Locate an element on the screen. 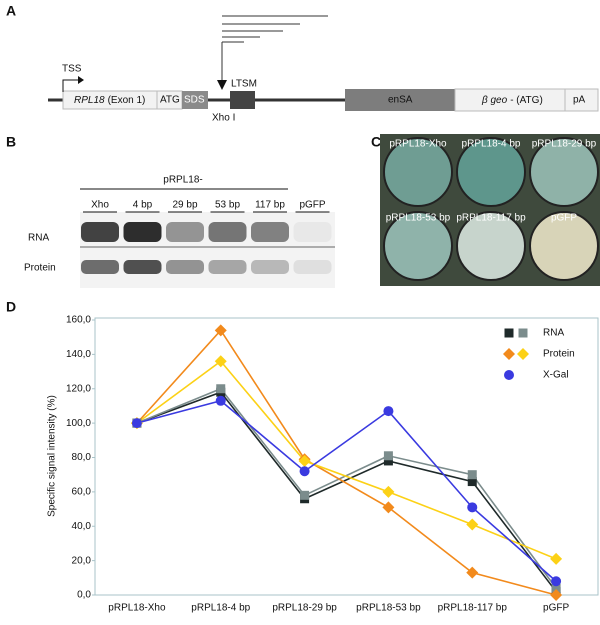 The width and height of the screenshot is (600, 625). atg-label: ATG is located at coordinates (170, 100).